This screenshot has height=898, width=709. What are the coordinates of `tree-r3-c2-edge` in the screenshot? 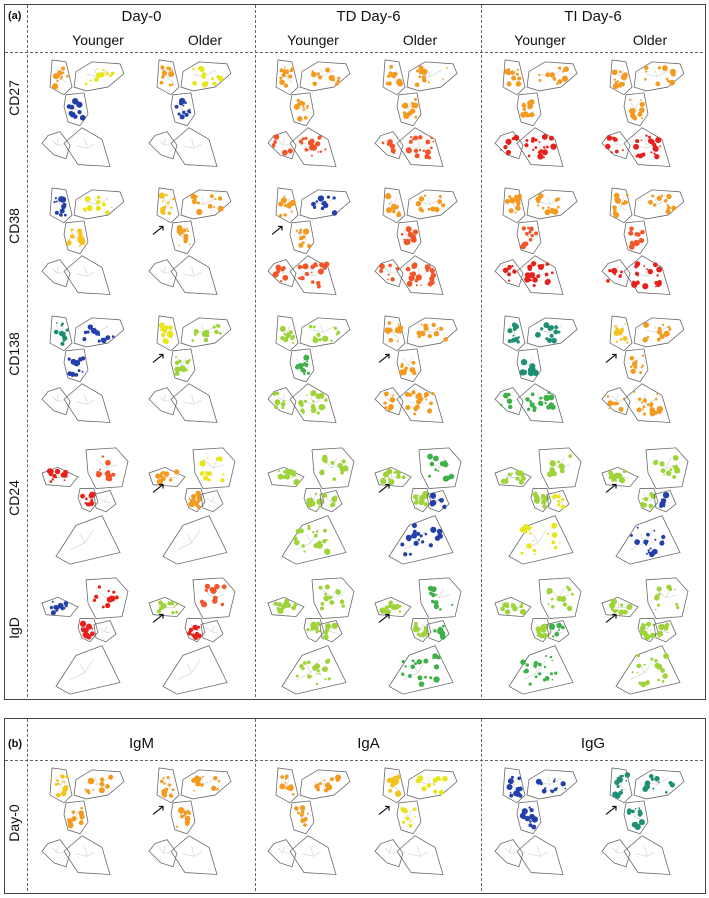 It's located at (328, 499).